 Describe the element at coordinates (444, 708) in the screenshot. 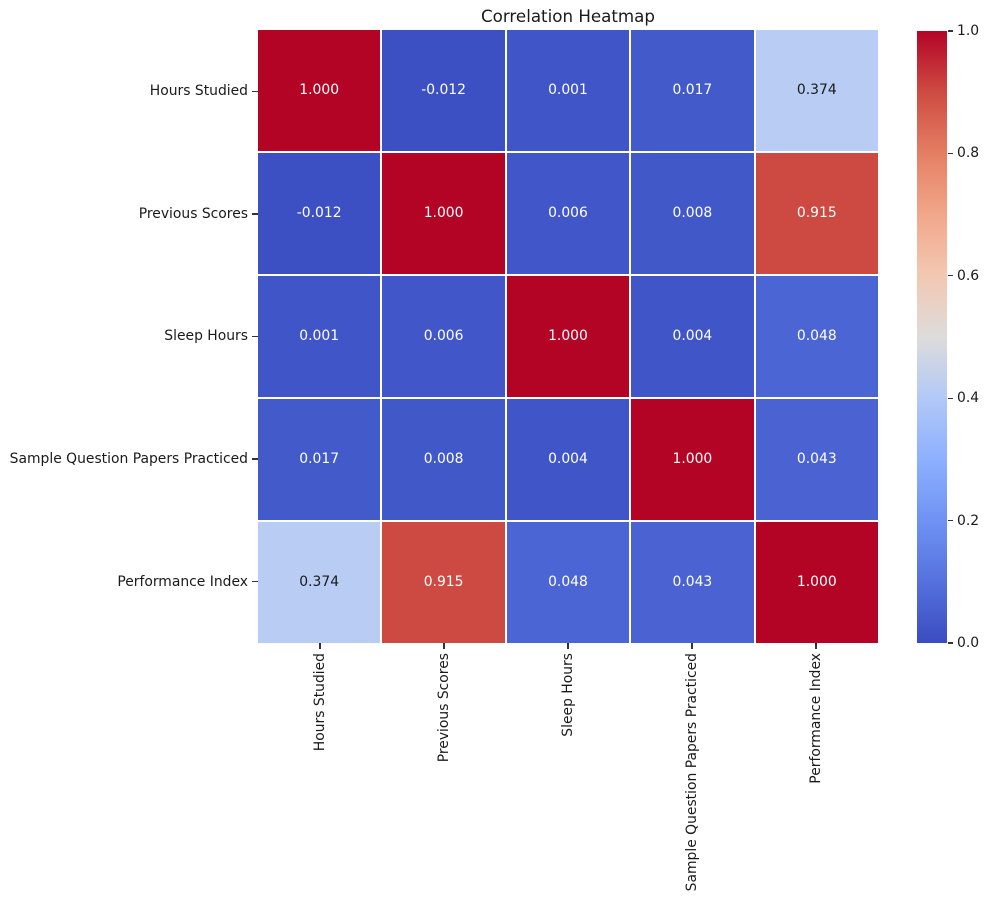

I see `x-axis-label-text: Previous Scores` at that location.